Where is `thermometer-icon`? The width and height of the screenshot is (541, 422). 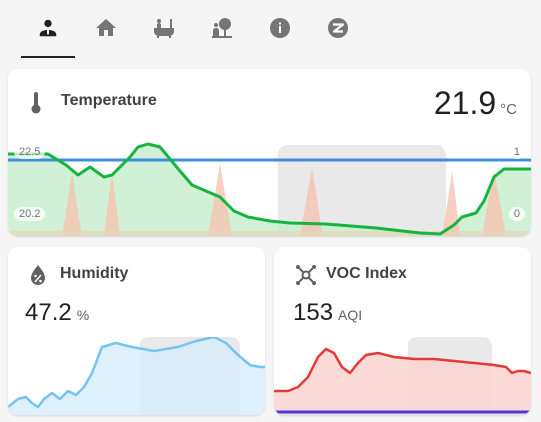 thermometer-icon is located at coordinates (36, 103).